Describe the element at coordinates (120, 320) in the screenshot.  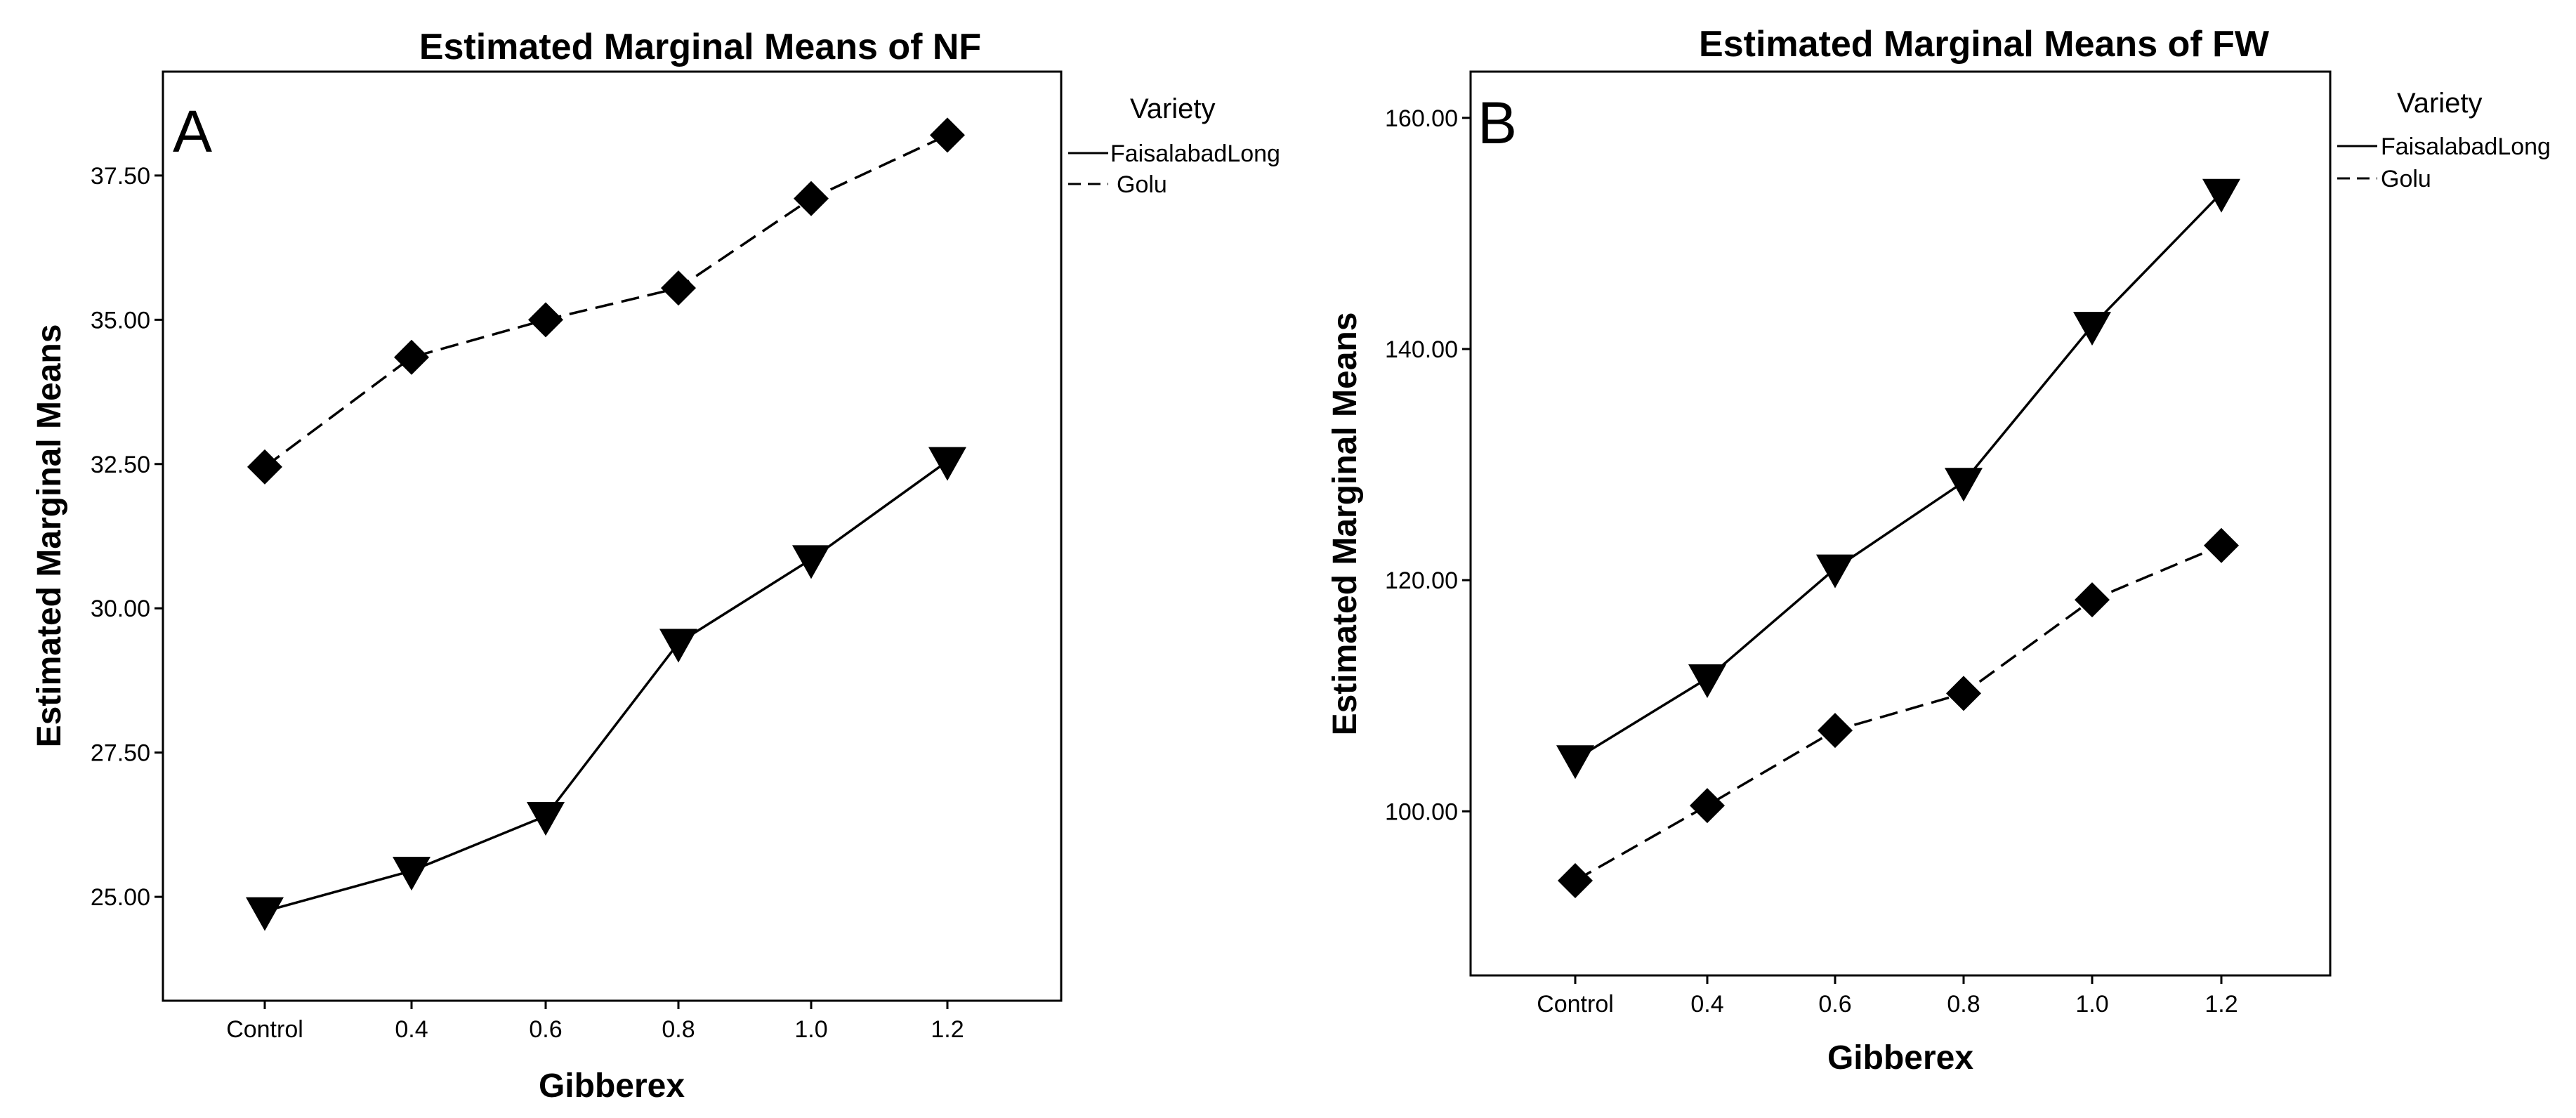
I see `y-tick-label: 35.00` at that location.